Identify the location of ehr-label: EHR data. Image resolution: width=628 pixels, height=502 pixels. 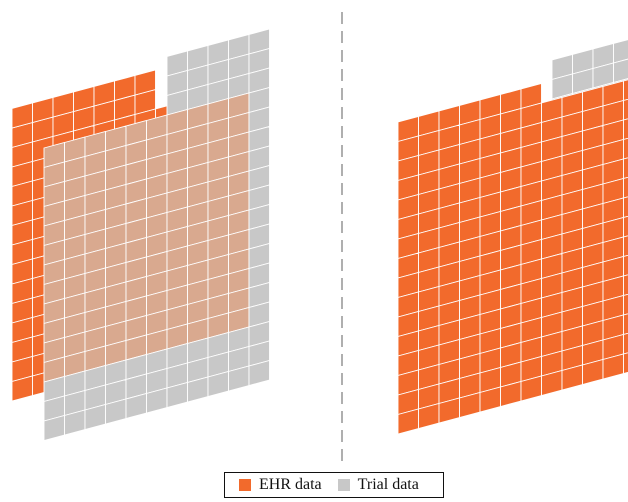
(290, 484).